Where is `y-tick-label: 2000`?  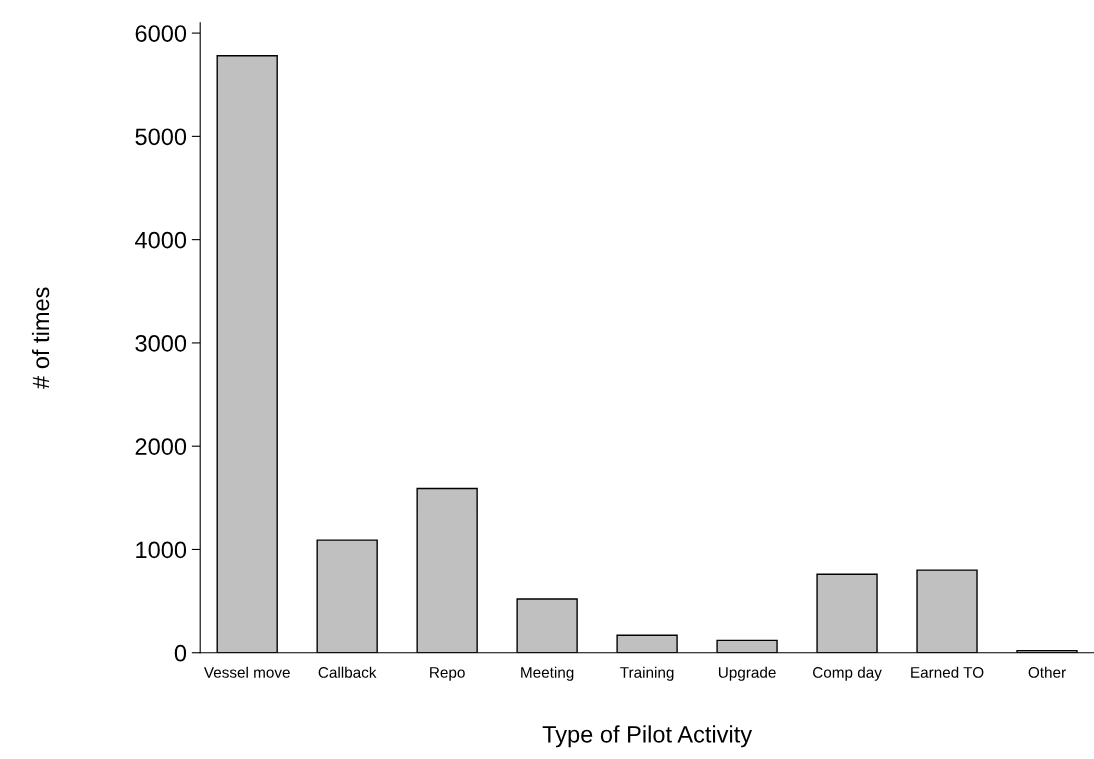
y-tick-label: 2000 is located at coordinates (161, 446).